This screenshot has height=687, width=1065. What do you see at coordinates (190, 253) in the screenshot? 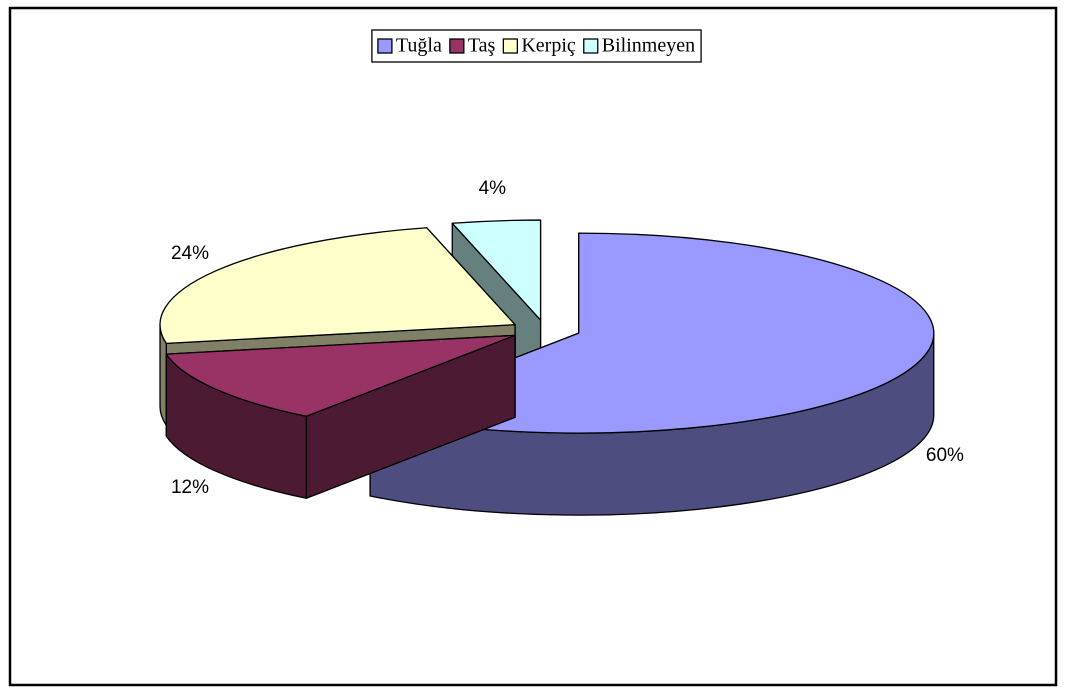
I see `data-label: 24%` at bounding box center [190, 253].